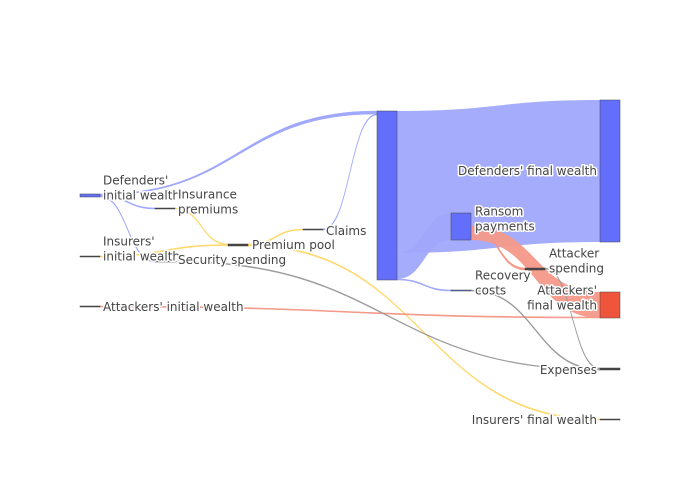 The image size is (700, 500). What do you see at coordinates (505, 227) in the screenshot?
I see `node-label-line: payments` at bounding box center [505, 227].